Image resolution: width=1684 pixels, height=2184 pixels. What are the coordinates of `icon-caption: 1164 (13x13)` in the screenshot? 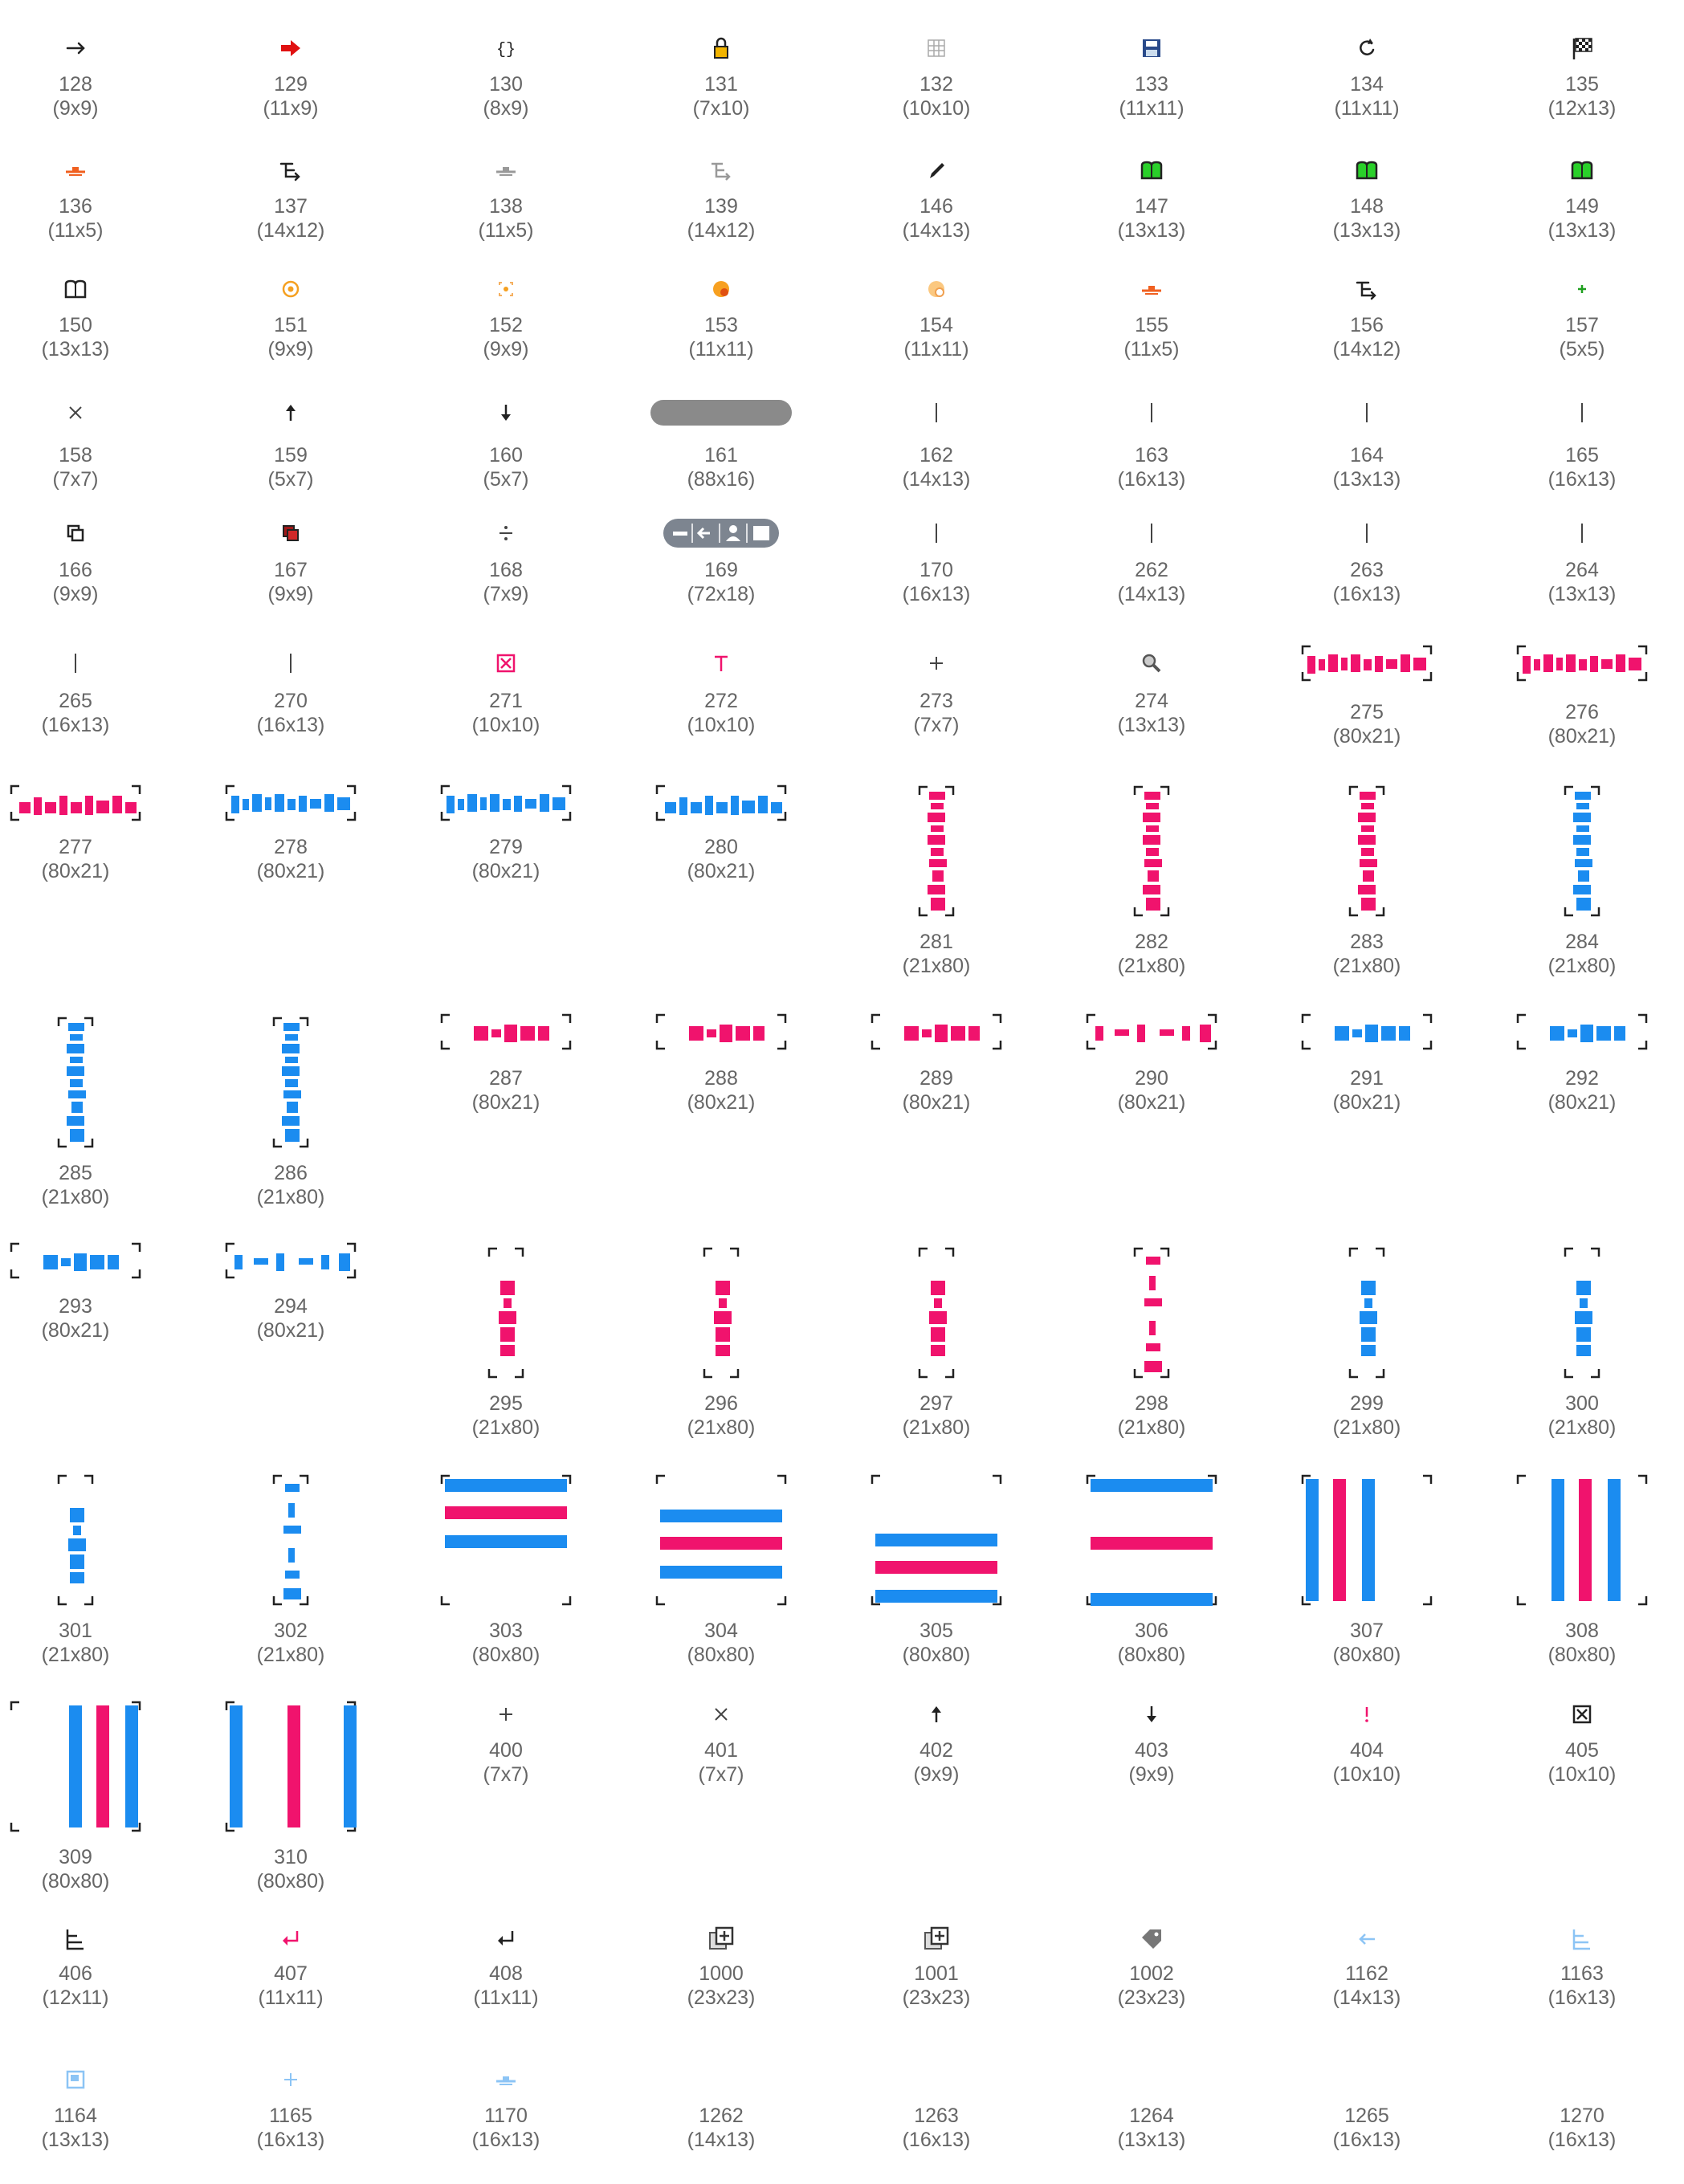 It's located at (91, 2128).